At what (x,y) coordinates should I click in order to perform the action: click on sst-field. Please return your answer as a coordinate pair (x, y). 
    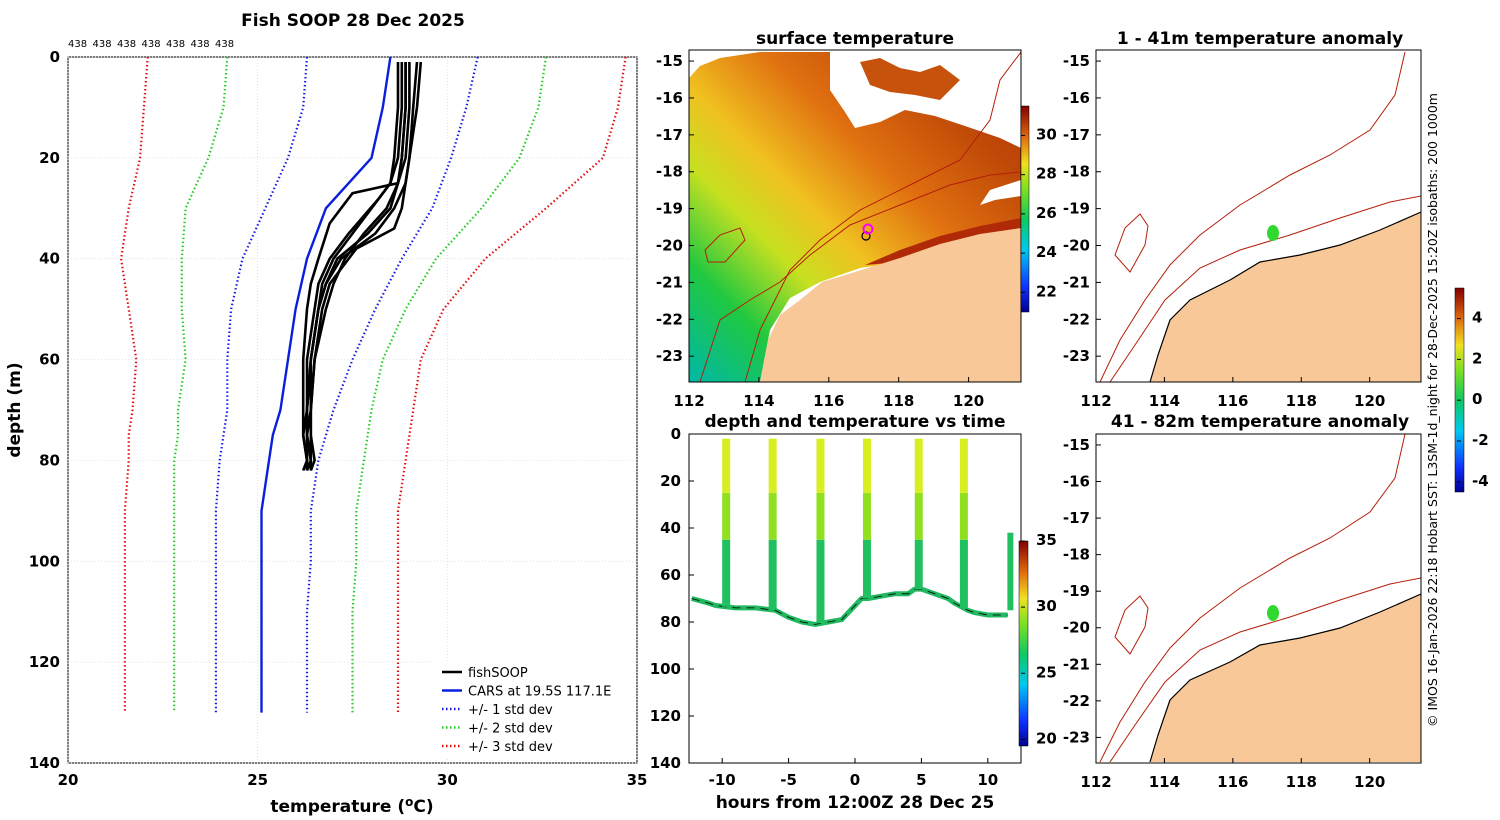
    Looking at the image, I should click on (855, 217).